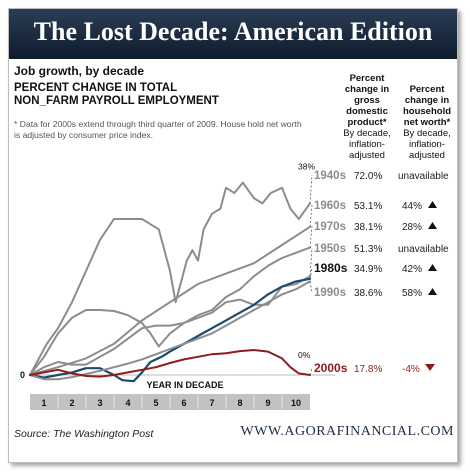 Image resolution: width=470 pixels, height=473 pixels. Describe the element at coordinates (304, 355) in the screenshot. I see `annotation-1: 0%` at that location.